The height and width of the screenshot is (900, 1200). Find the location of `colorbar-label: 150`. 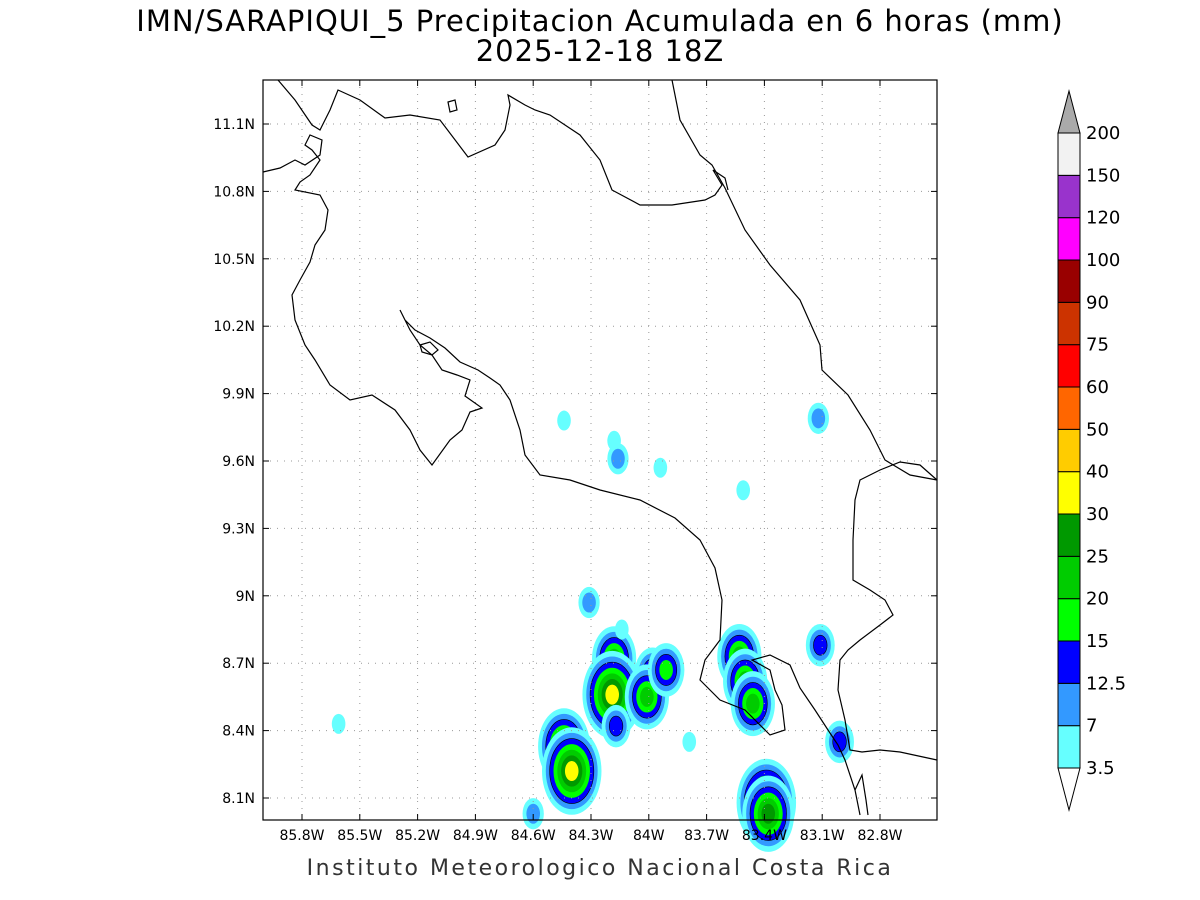

colorbar-label: 150 is located at coordinates (1103, 175).